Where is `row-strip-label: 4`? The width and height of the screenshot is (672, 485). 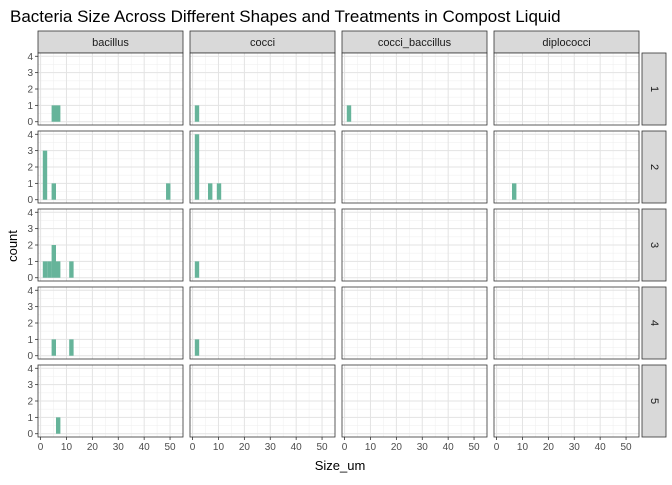 row-strip-label: 4 is located at coordinates (654, 323).